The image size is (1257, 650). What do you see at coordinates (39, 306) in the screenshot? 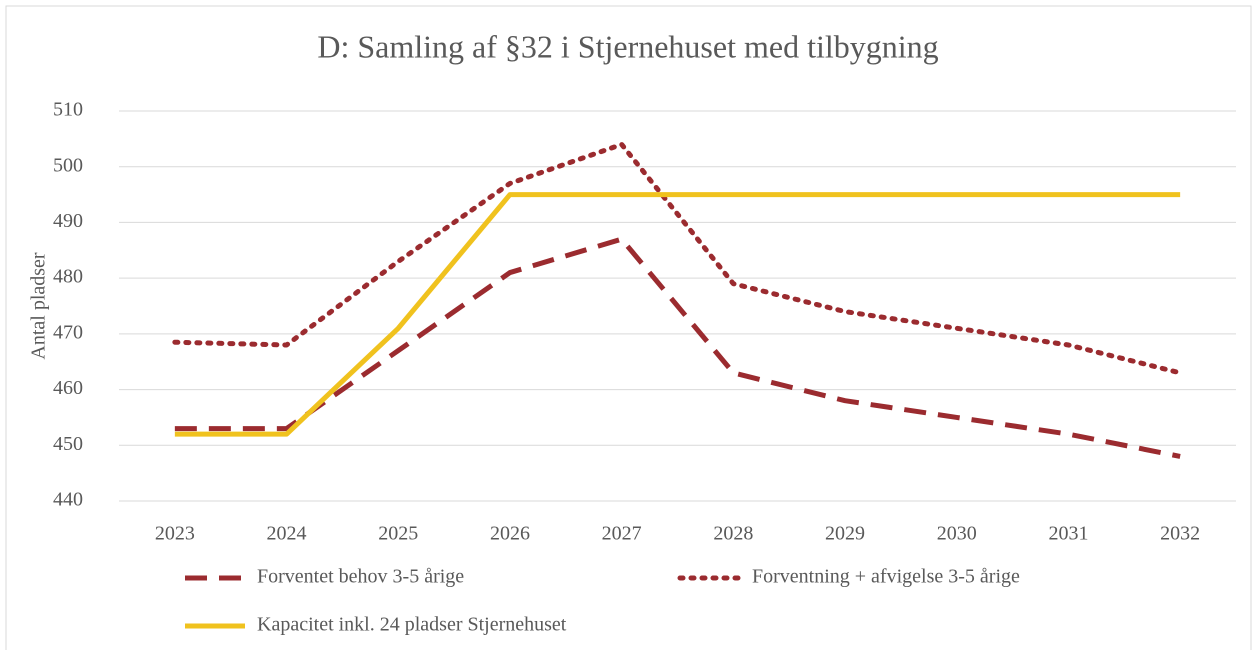
I see `y-axis-label: Antal pladser` at bounding box center [39, 306].